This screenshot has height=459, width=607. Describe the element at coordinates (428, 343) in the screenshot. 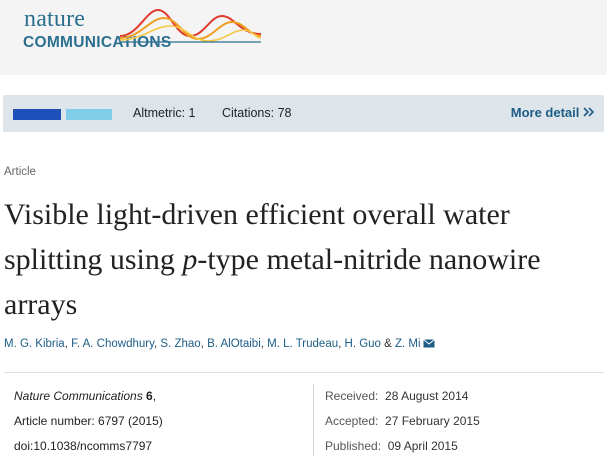

I see `email-icon` at that location.